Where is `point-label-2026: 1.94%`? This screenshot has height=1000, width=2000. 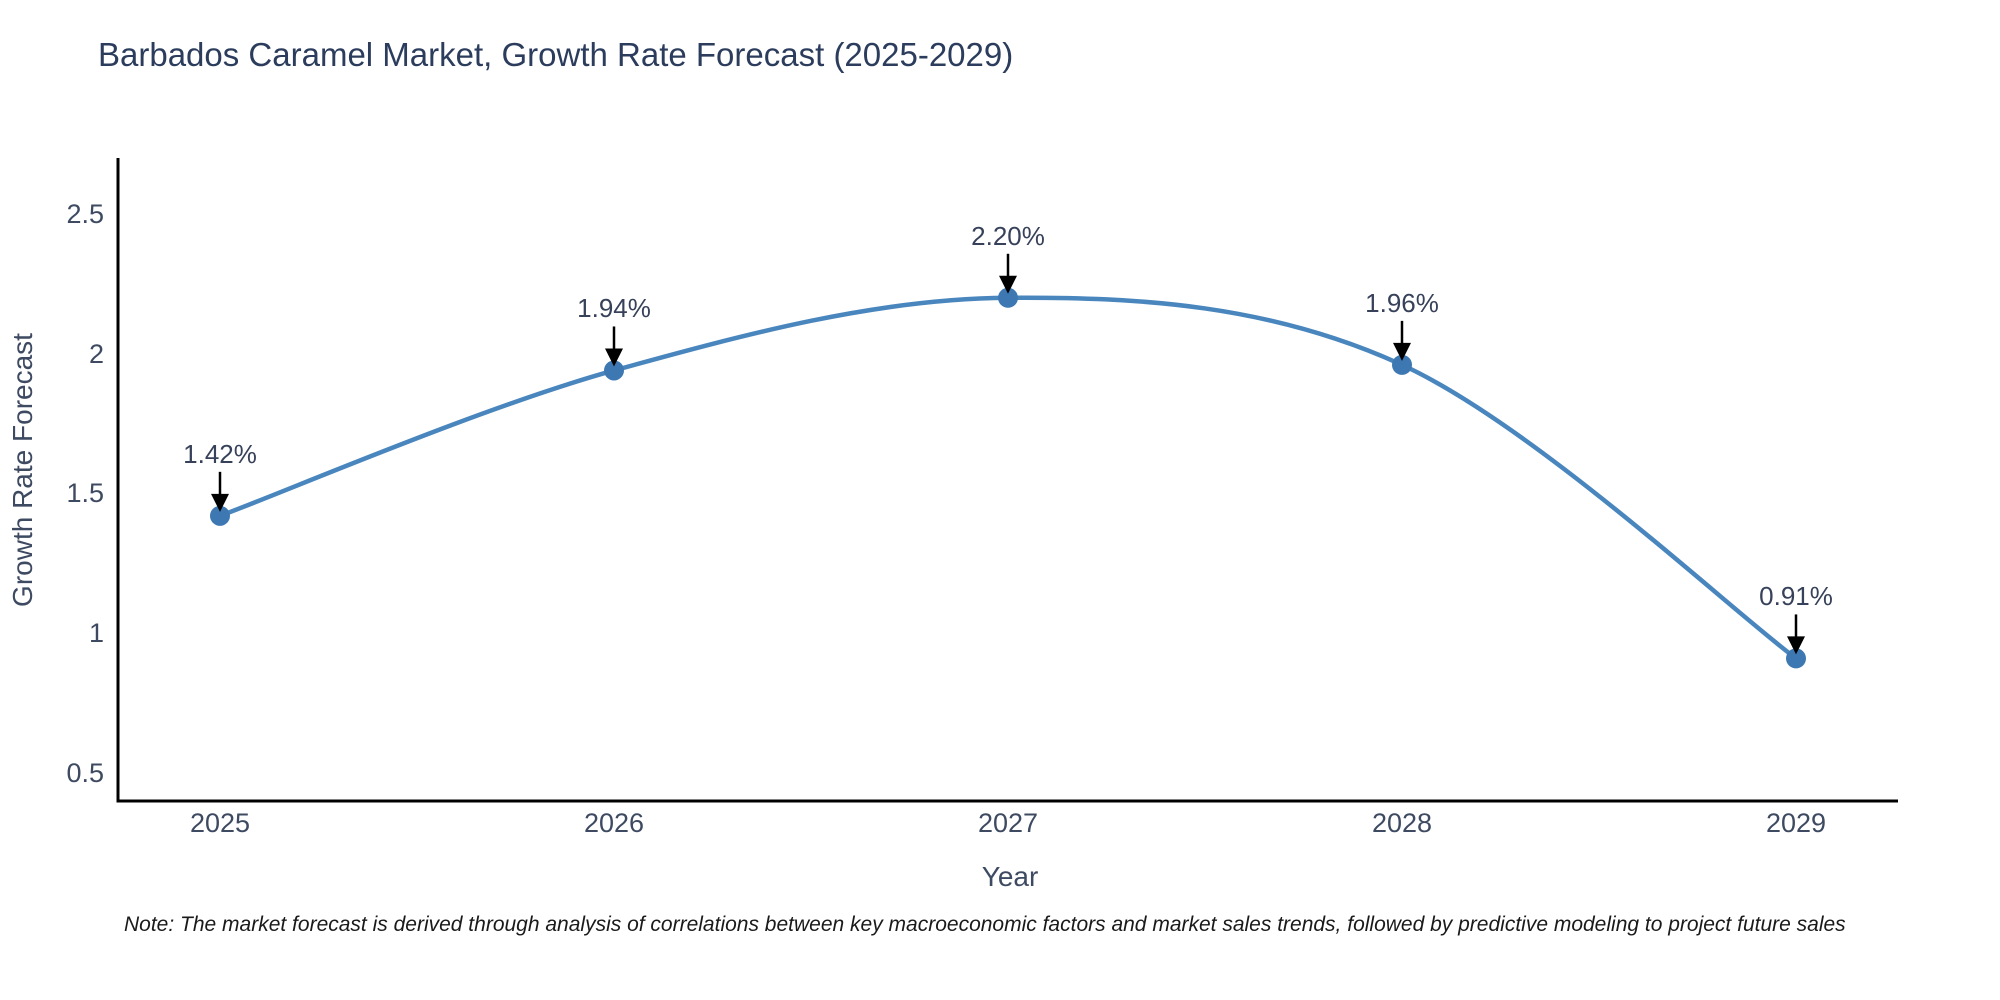 point-label-2026: 1.94% is located at coordinates (614, 308).